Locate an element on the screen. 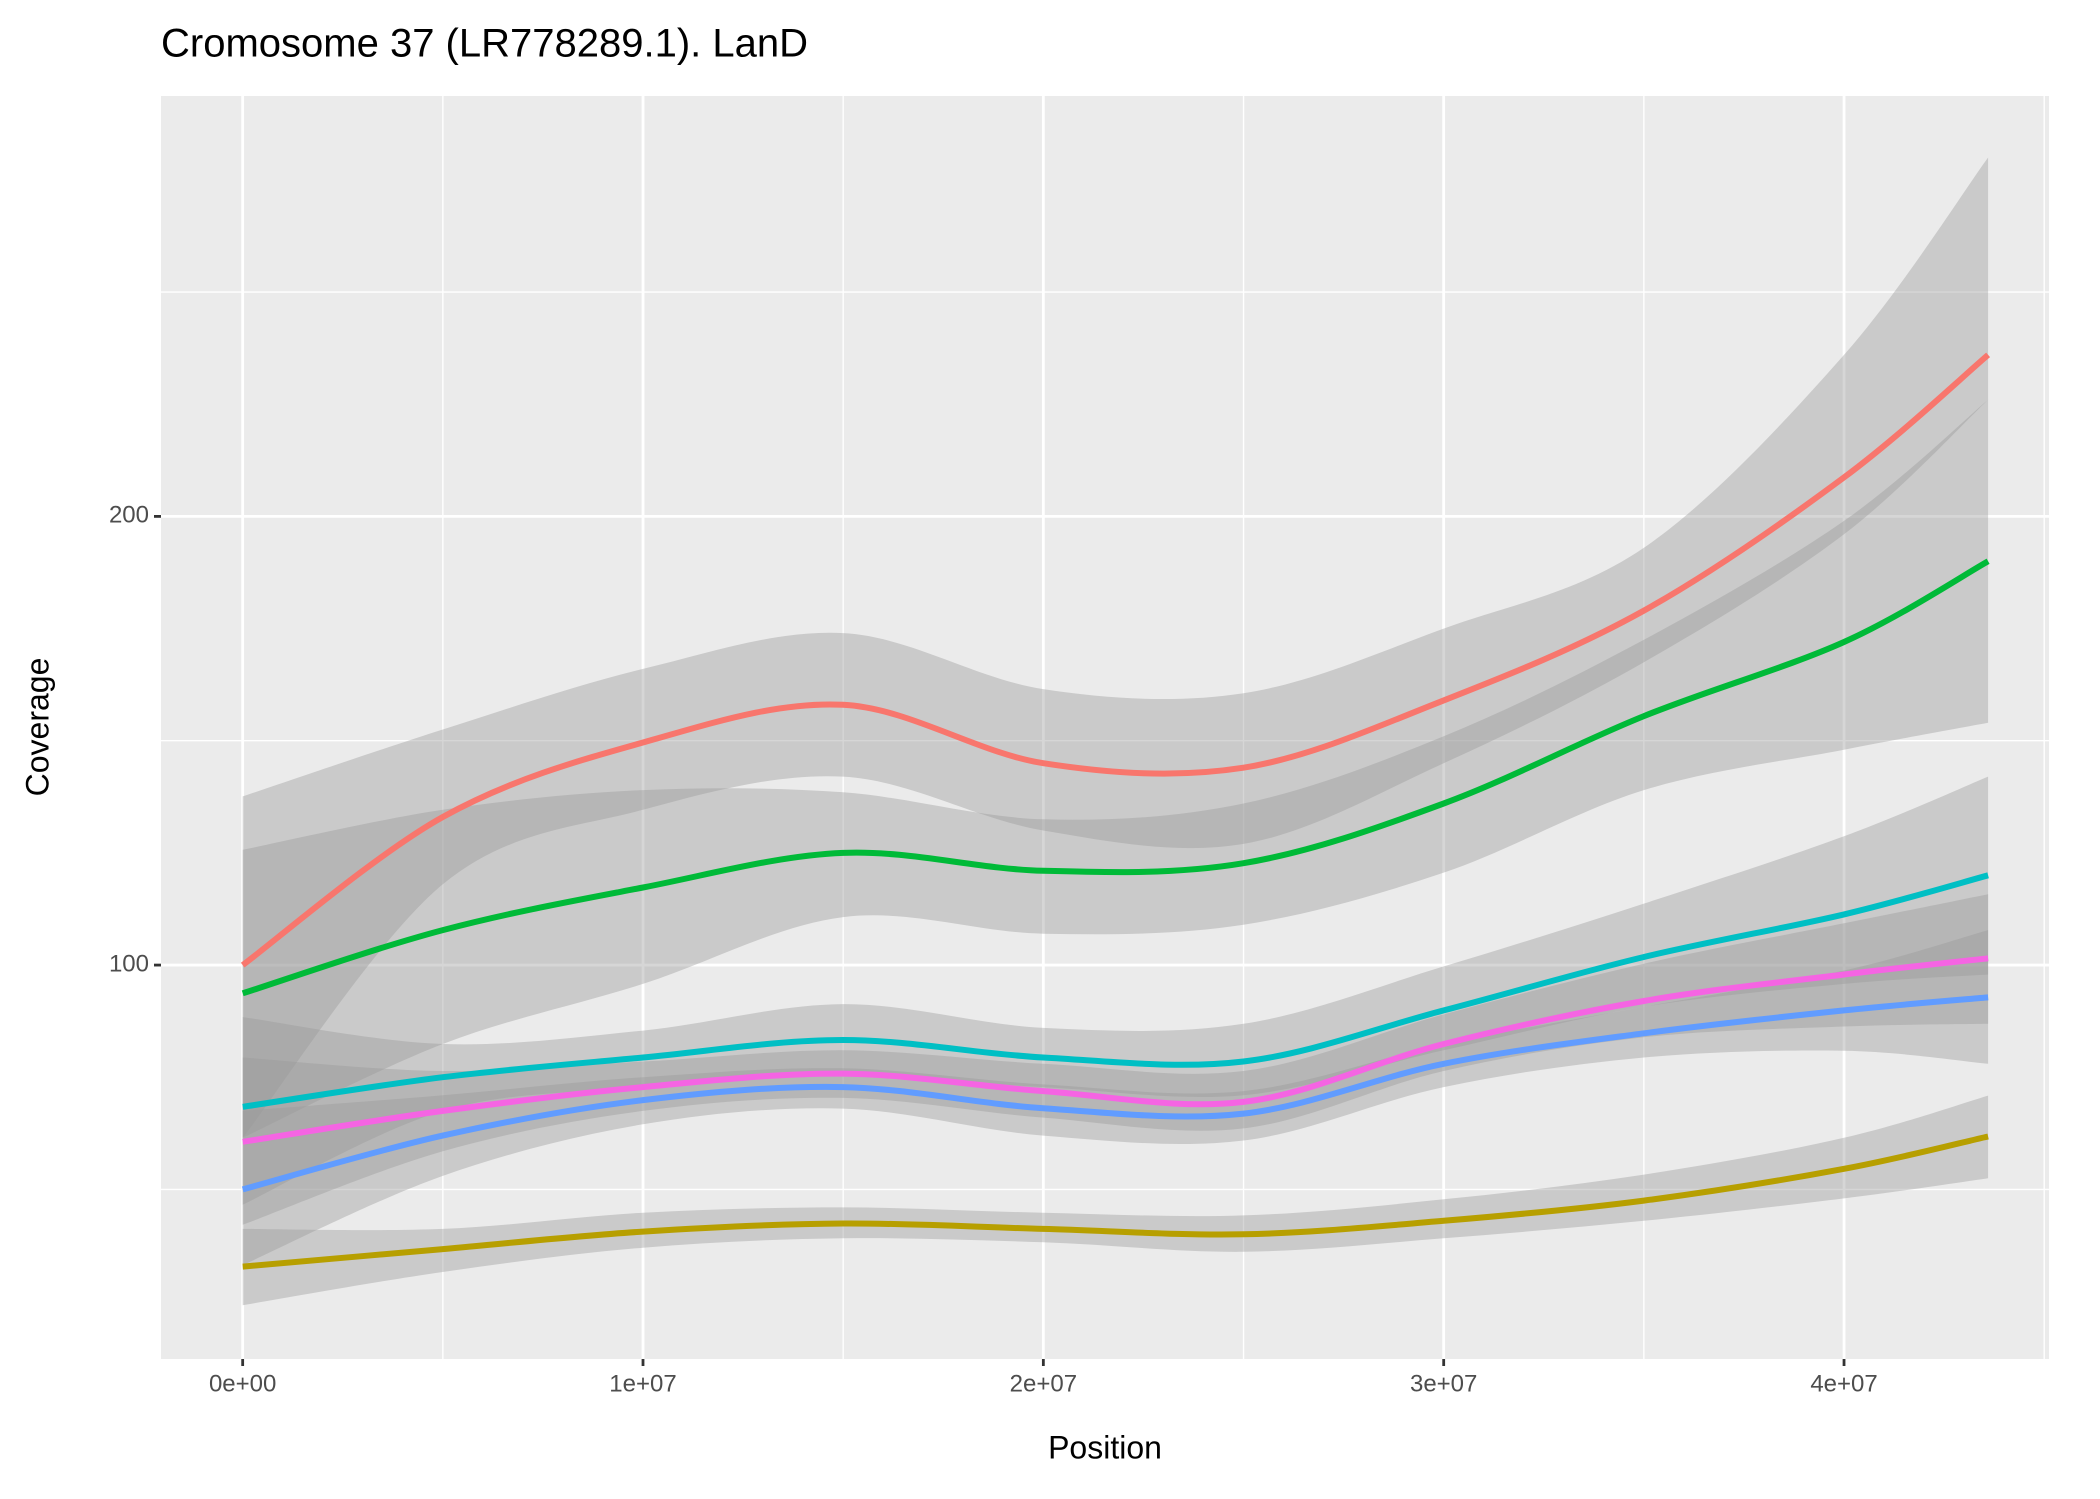 This screenshot has width=2100, height=1499. x-tick-label: 0e+00 is located at coordinates (242, 1383).